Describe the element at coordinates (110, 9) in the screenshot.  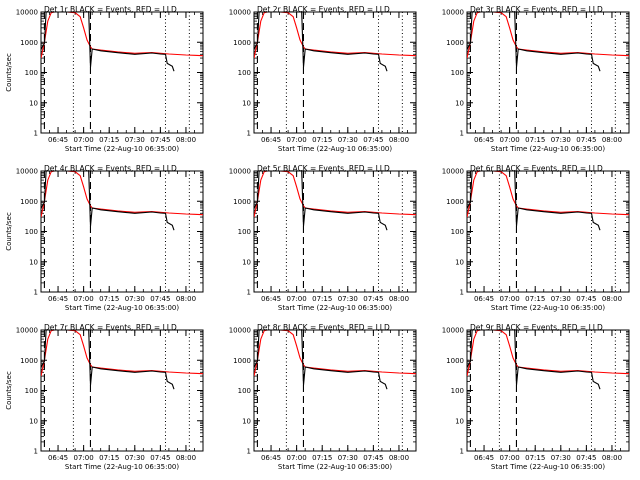
I see `panel-title: Det 1r BLACK = Events, RED = LLD` at that location.